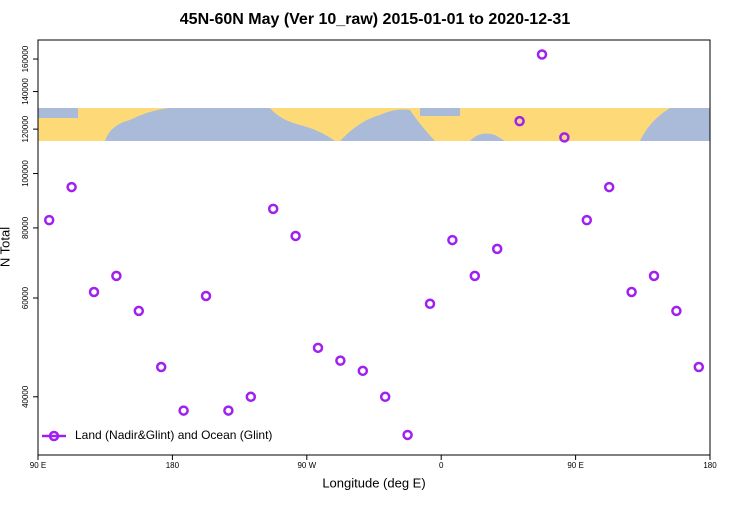 This screenshot has height=505, width=750. Describe the element at coordinates (373, 482) in the screenshot. I see `x-axis-label: Longitude (deg E)` at that location.